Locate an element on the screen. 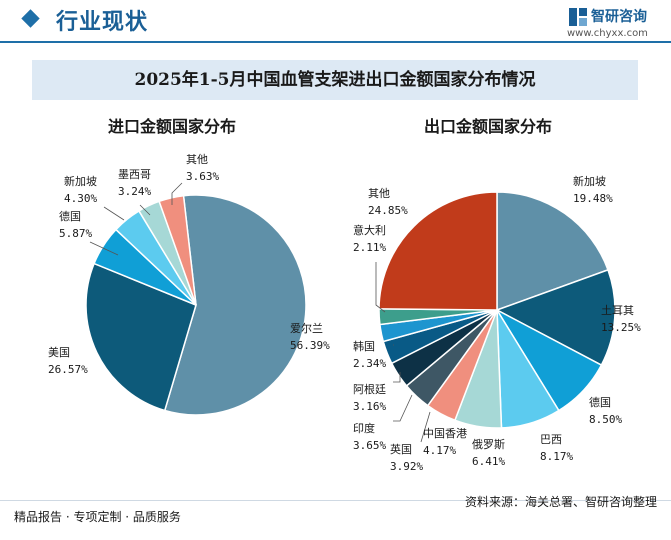 The height and width of the screenshot is (540, 671). title-band: 2025年1-5月中国血管支架进出口金额国家分布情况 is located at coordinates (335, 80).